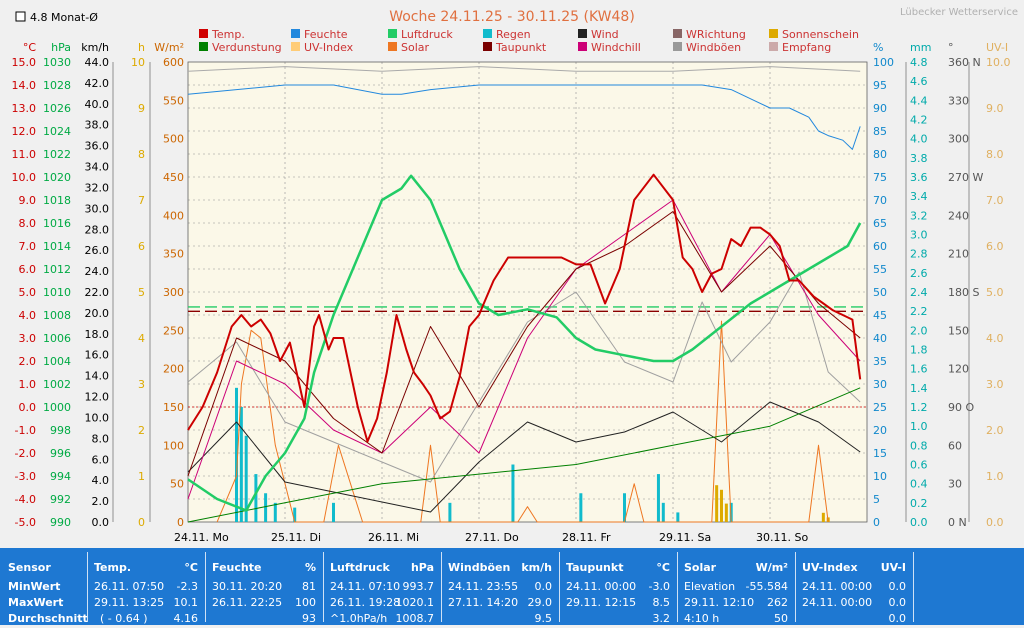 The width and height of the screenshot is (1024, 628). I want to click on axis-tick-label: 8, so click(141, 154).